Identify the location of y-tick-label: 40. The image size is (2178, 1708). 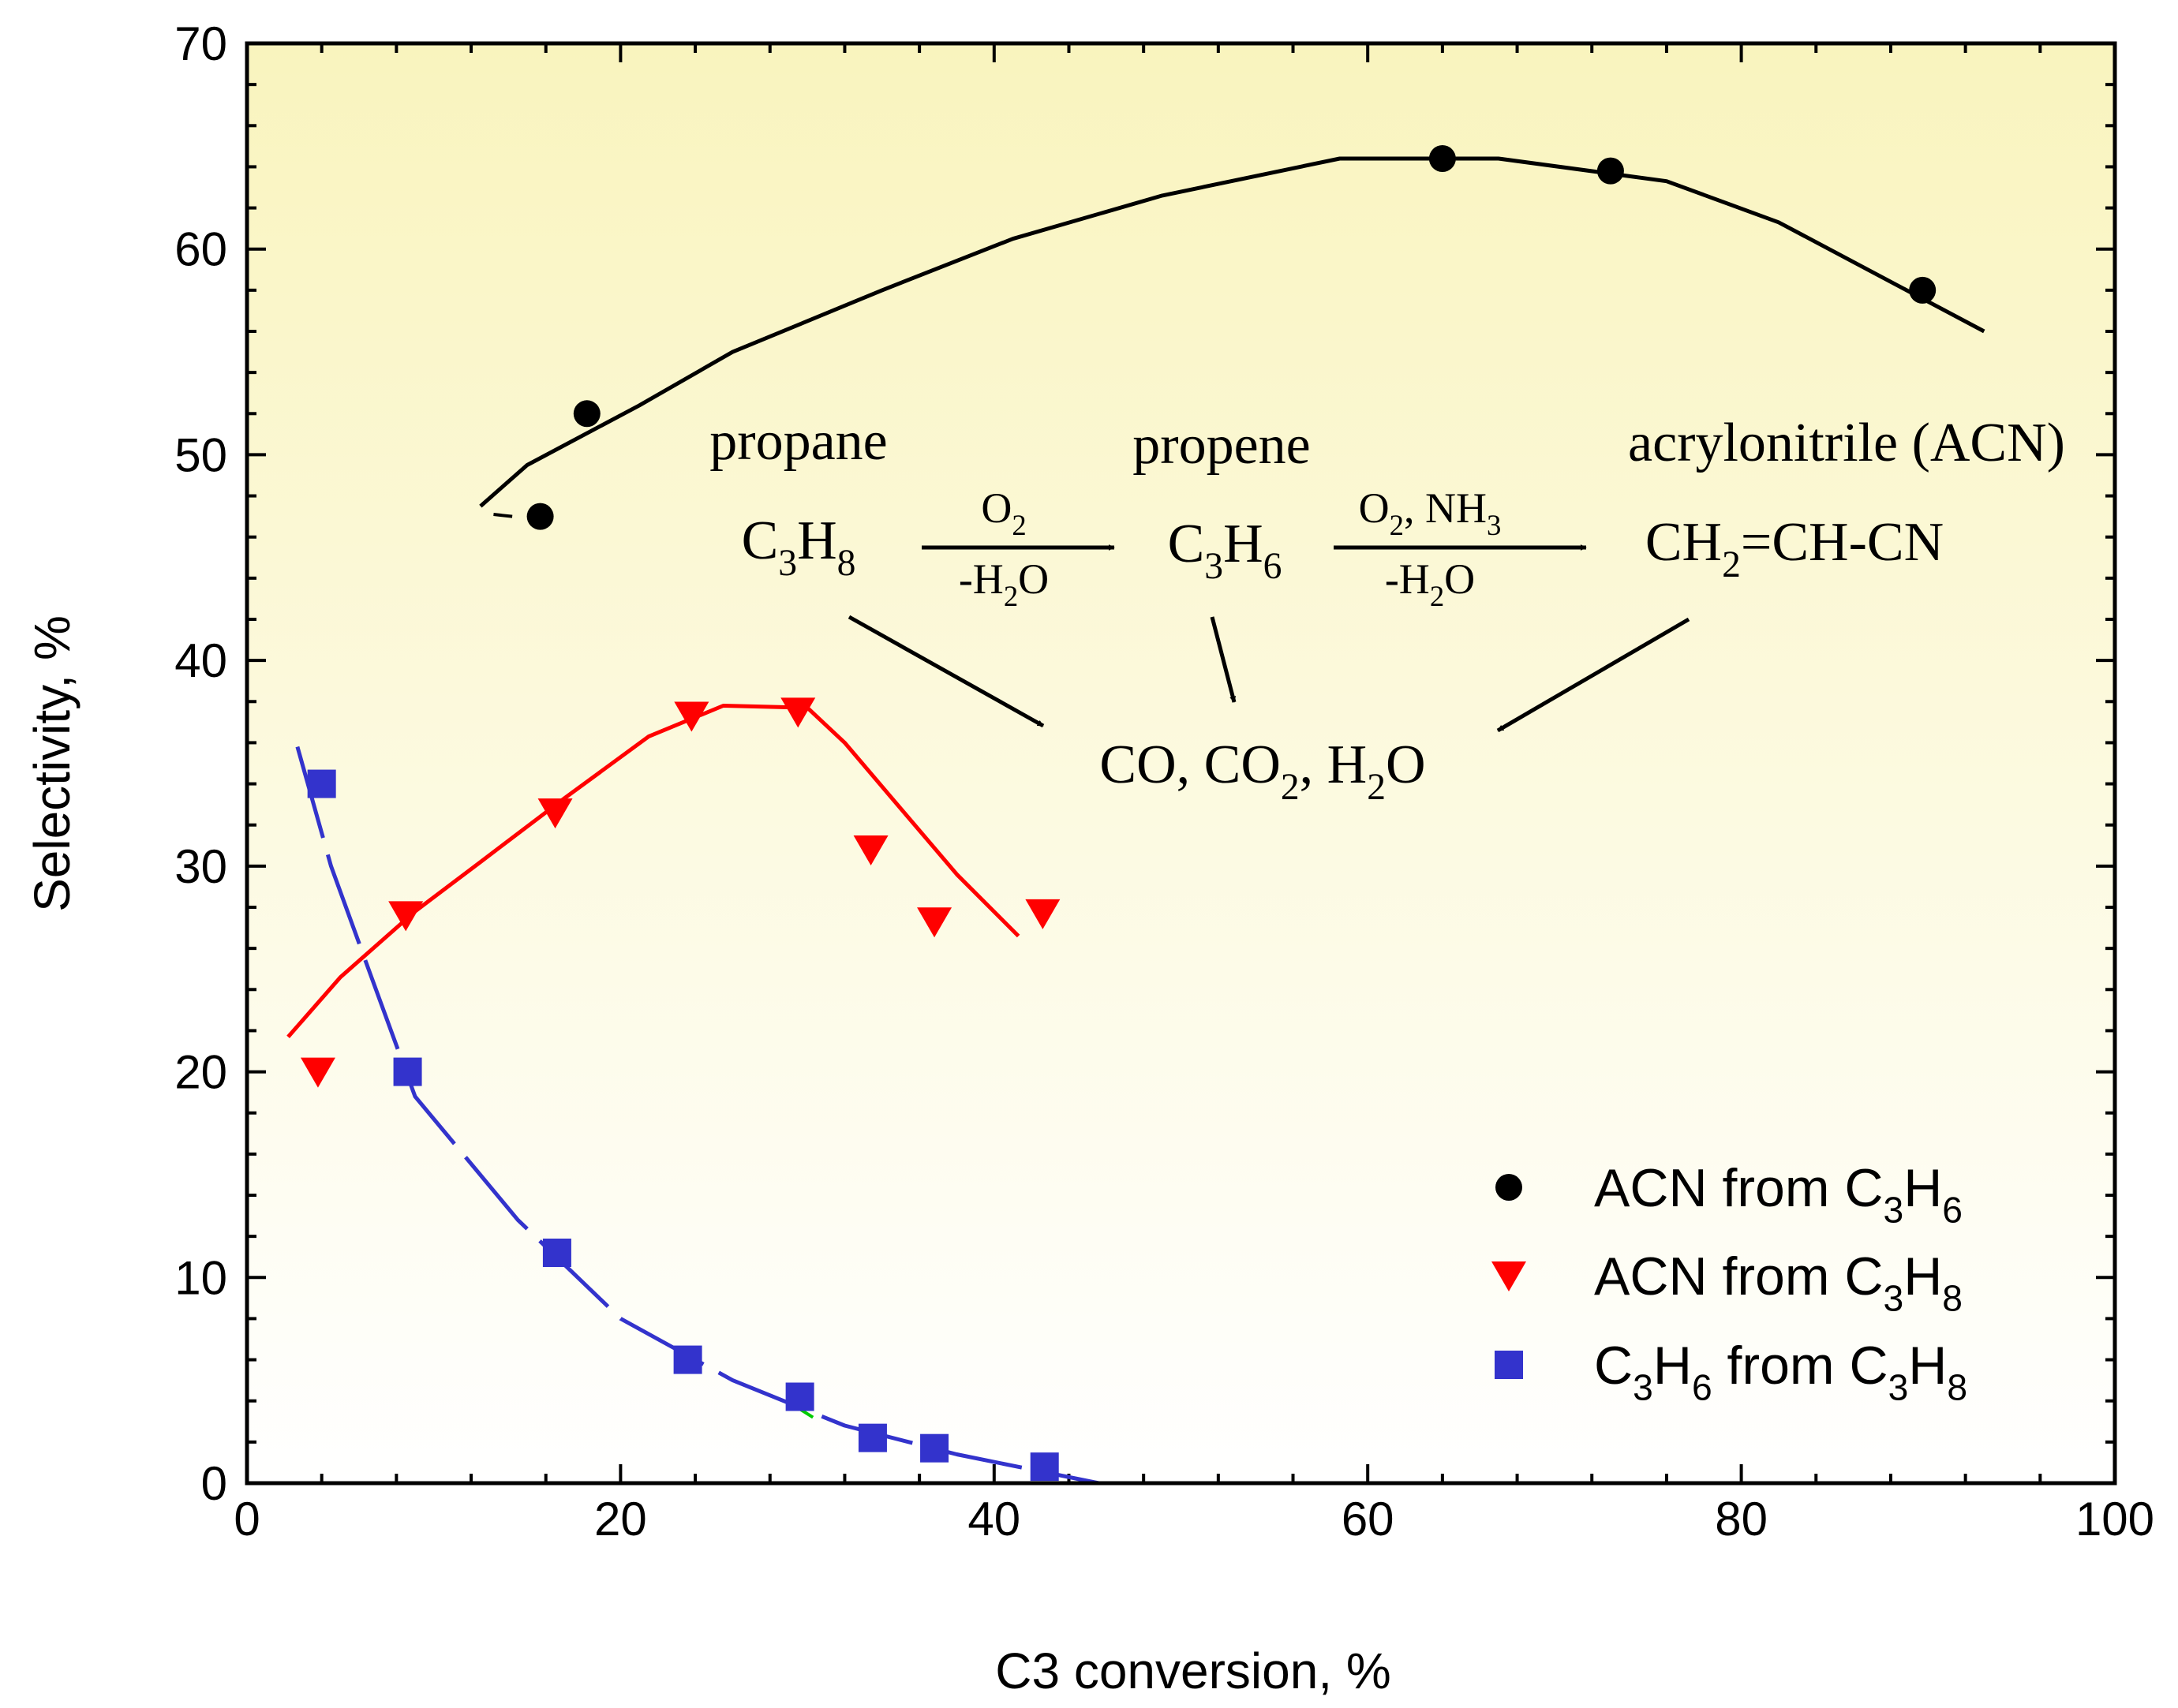
(200, 660).